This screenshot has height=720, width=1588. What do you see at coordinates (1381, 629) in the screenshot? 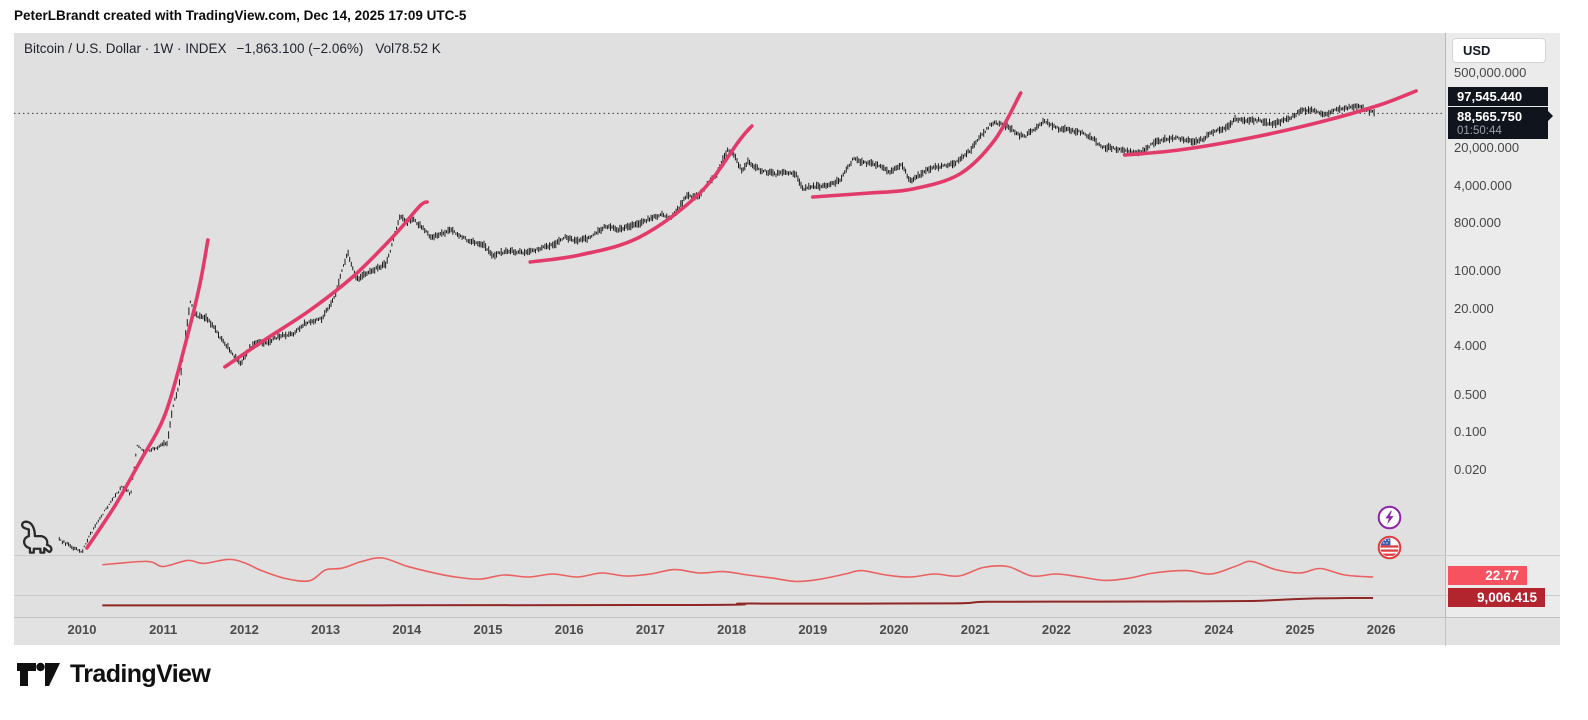
I see `year-label: 2026` at bounding box center [1381, 629].